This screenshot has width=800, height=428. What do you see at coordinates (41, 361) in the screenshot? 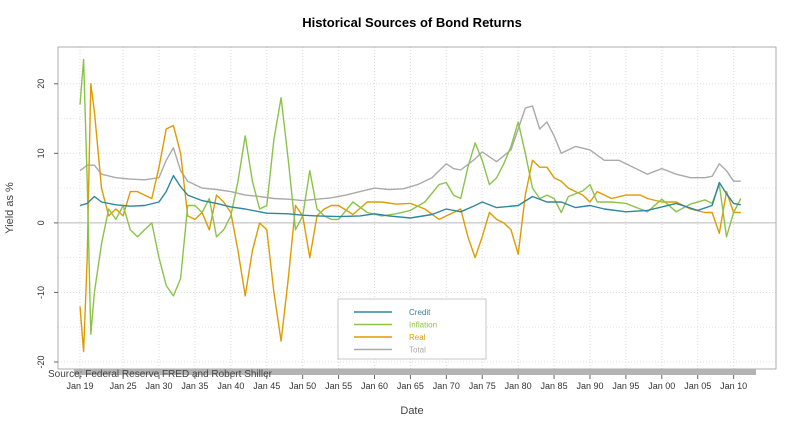
I see `y-tick-label: -20` at bounding box center [41, 361].